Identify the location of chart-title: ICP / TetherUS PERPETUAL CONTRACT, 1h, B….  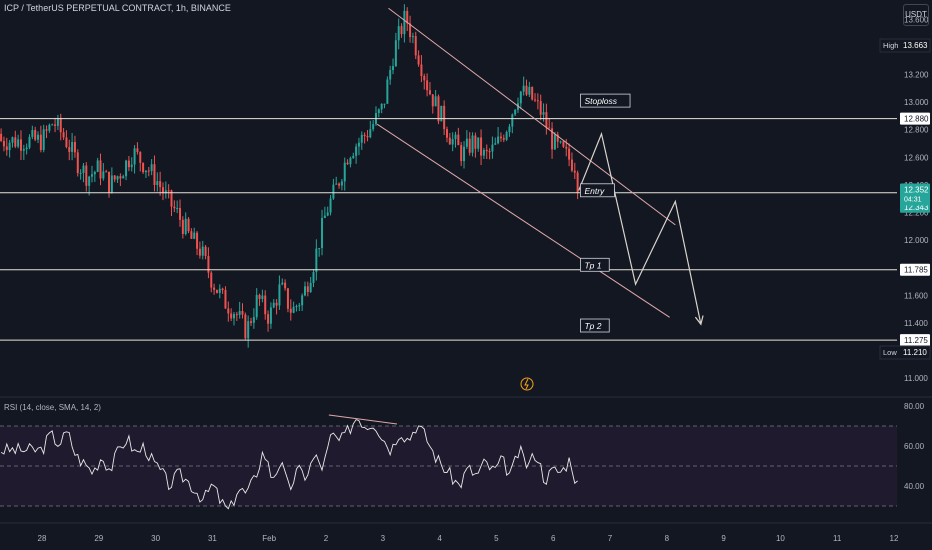
(117, 8).